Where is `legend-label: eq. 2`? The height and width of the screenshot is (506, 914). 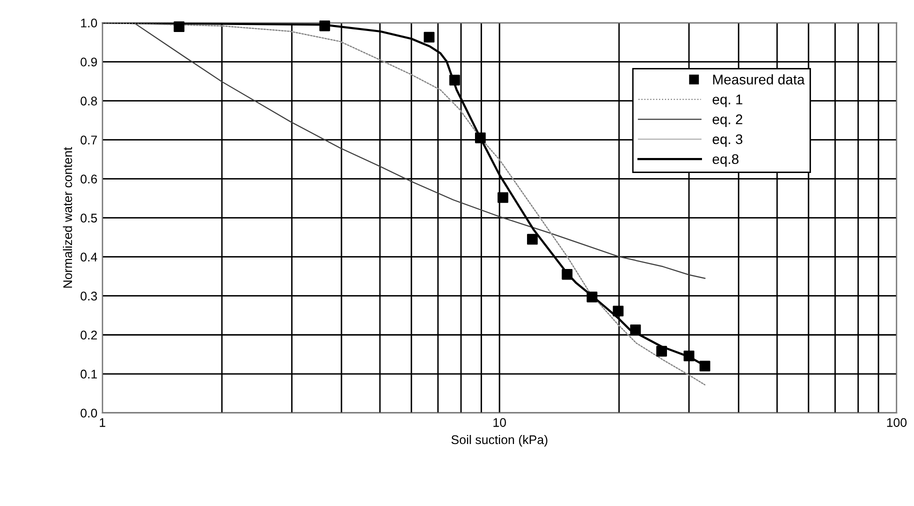
legend-label: eq. 2 is located at coordinates (727, 121).